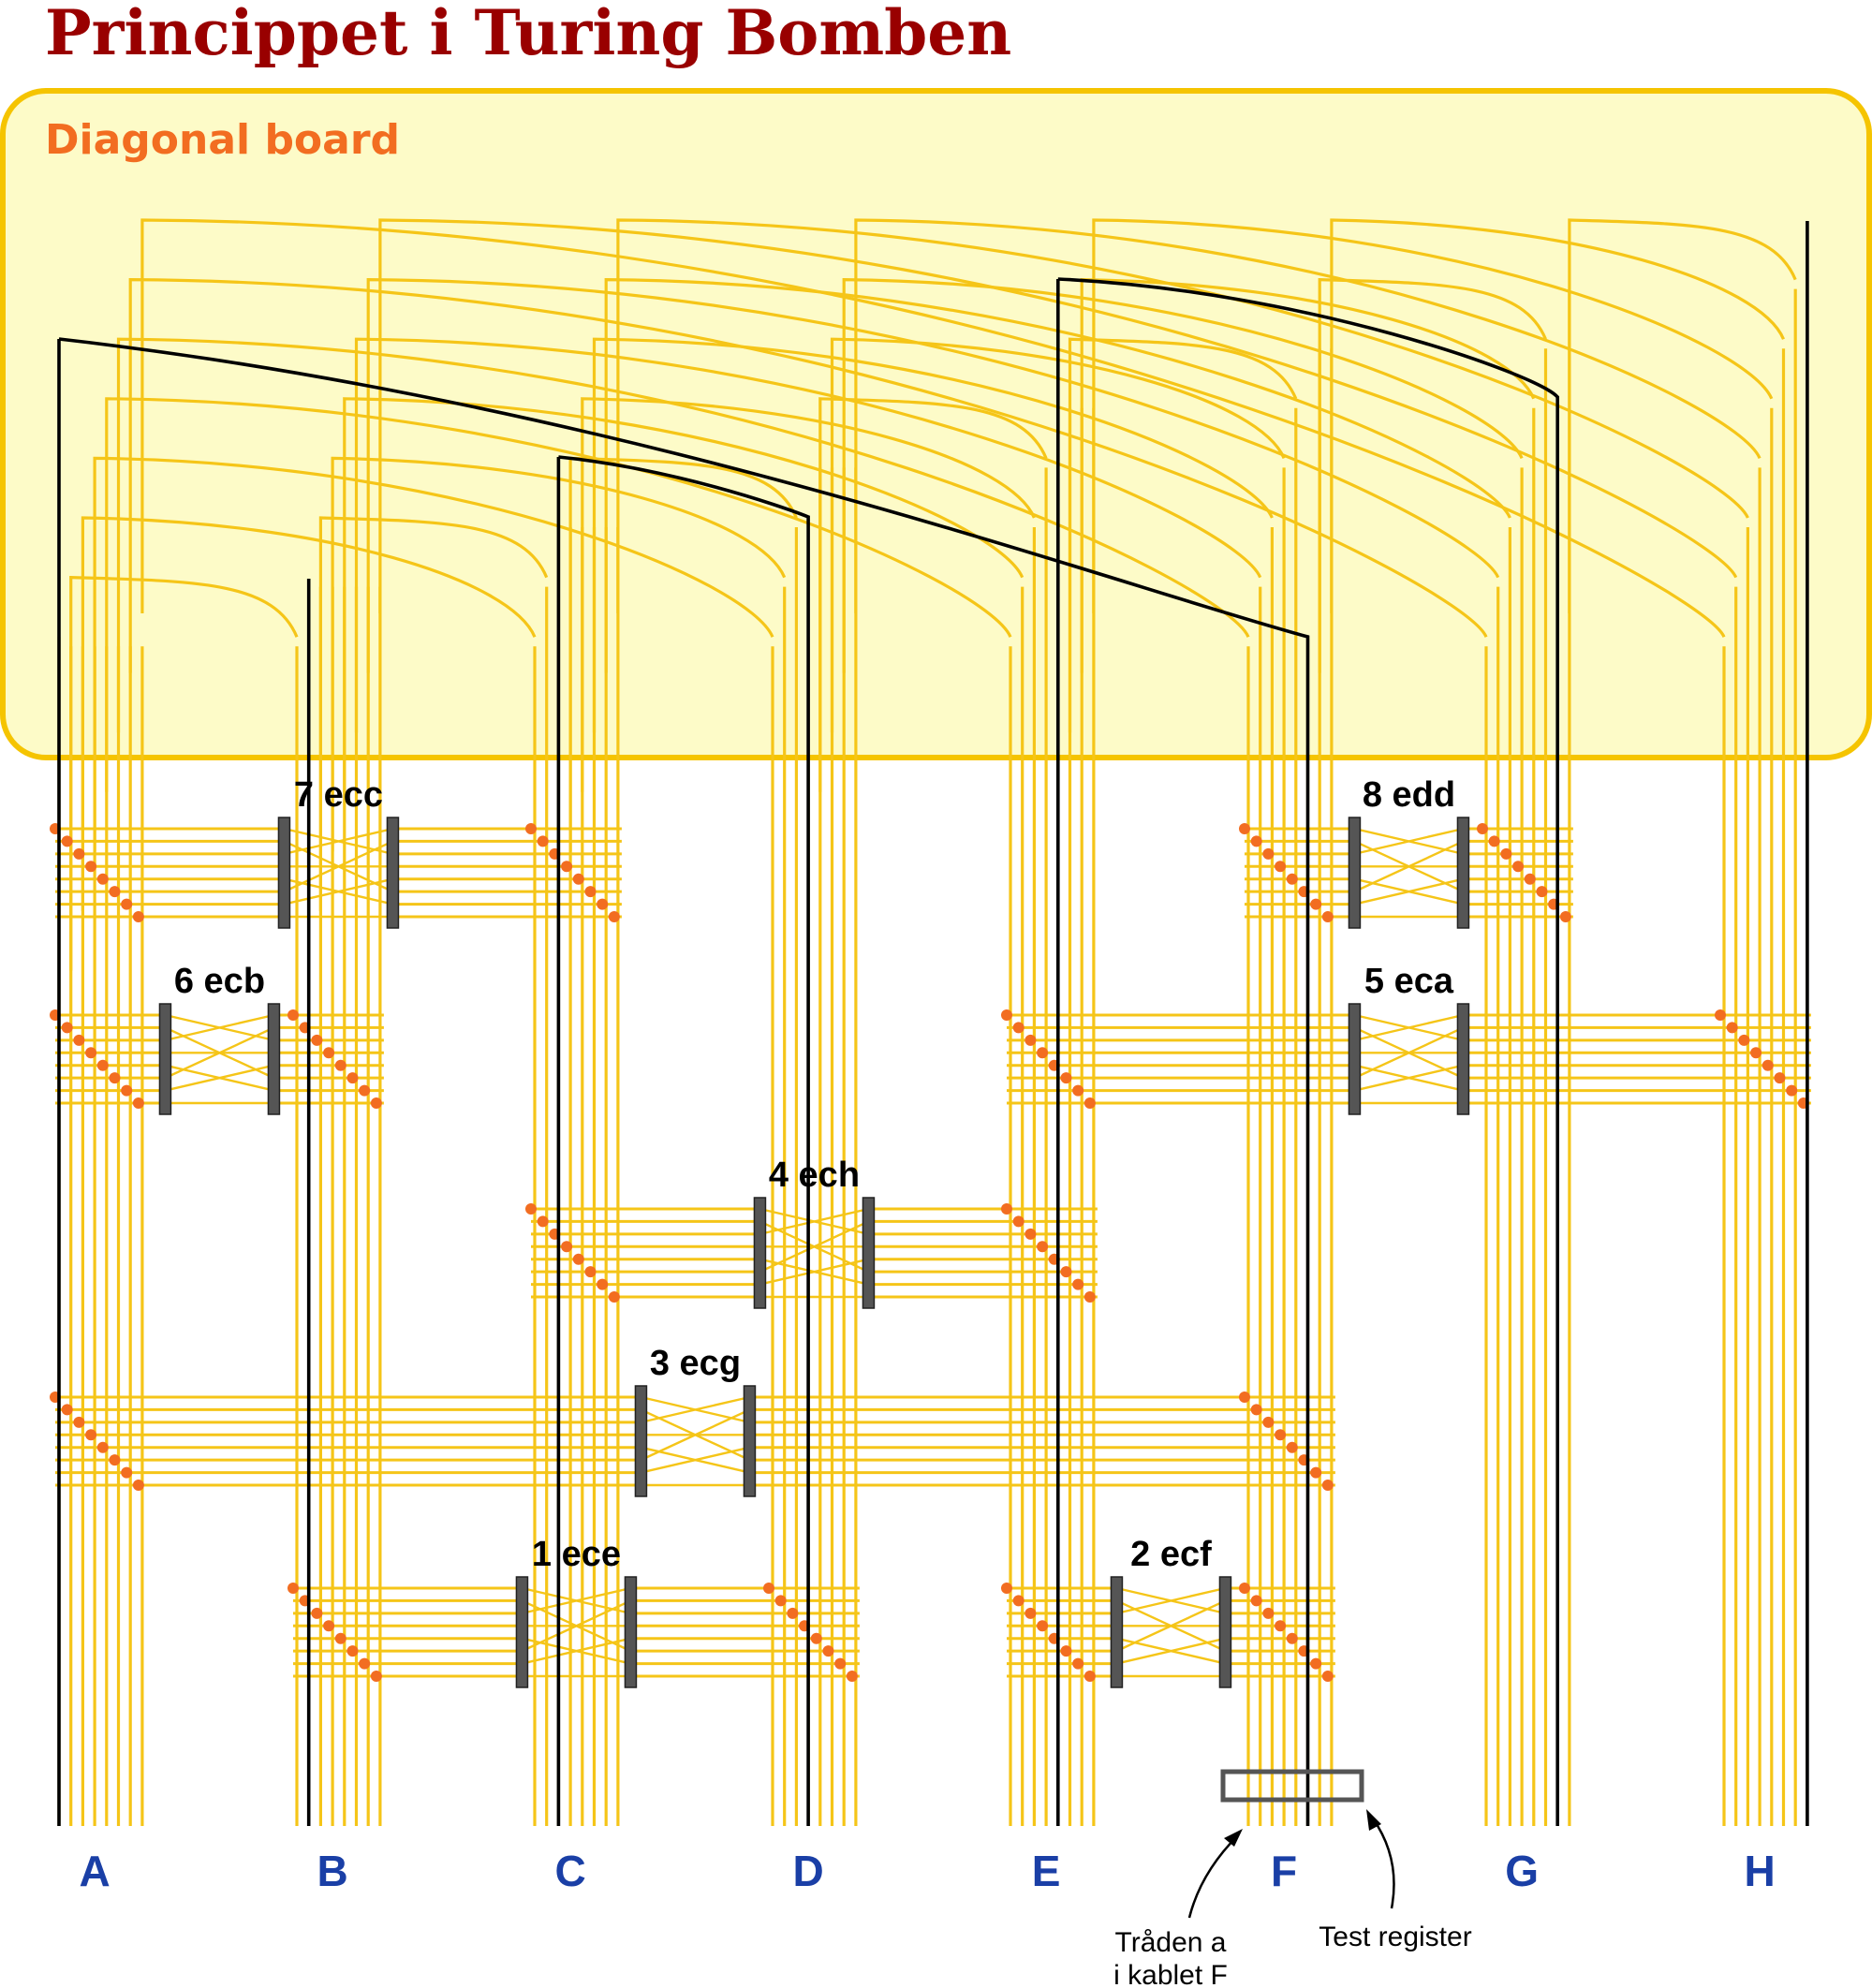 The height and width of the screenshot is (1988, 1872). I want to click on scrambler-8: 8 edd, so click(1406, 852).